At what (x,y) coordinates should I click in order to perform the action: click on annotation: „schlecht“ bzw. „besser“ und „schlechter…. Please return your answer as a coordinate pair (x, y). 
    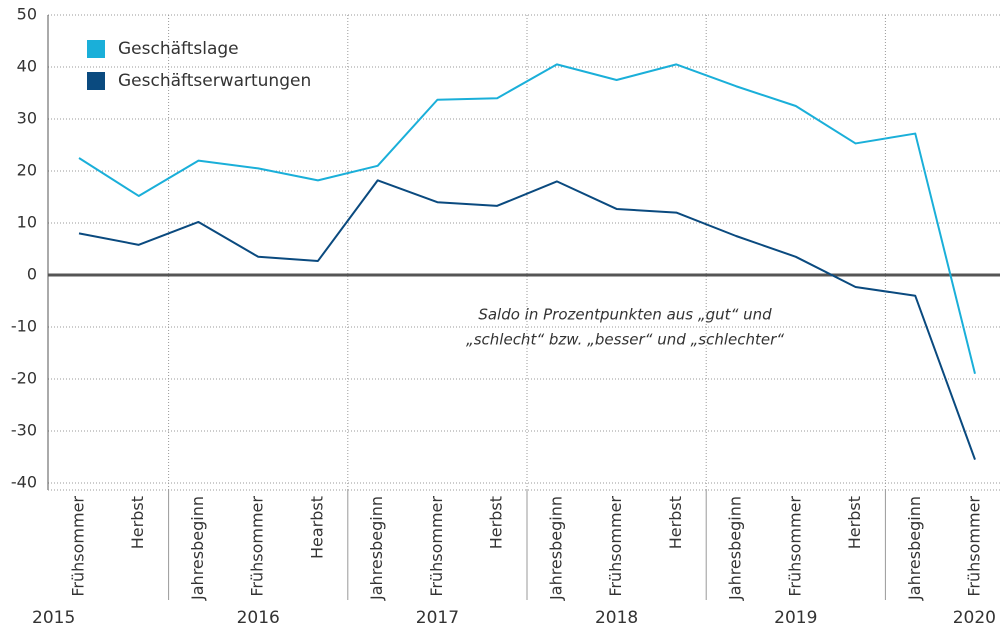
    Looking at the image, I should click on (625, 340).